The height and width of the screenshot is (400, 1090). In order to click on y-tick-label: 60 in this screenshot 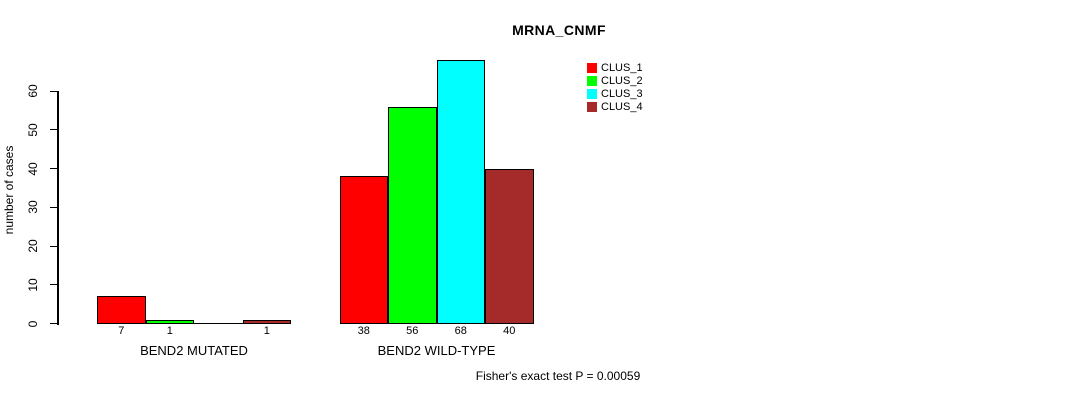, I will do `click(33, 91)`.